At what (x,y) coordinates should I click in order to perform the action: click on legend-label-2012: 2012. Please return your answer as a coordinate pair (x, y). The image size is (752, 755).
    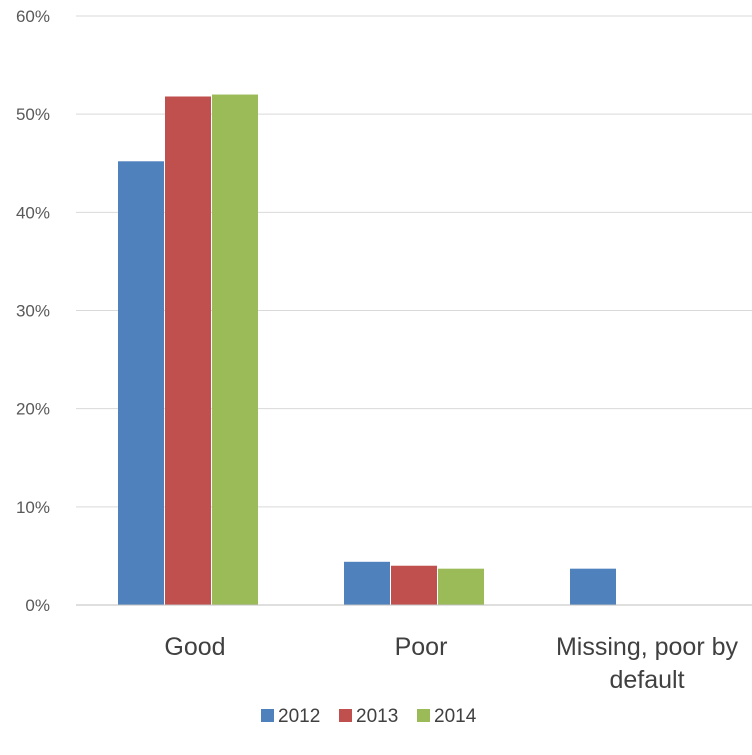
    Looking at the image, I should click on (299, 716).